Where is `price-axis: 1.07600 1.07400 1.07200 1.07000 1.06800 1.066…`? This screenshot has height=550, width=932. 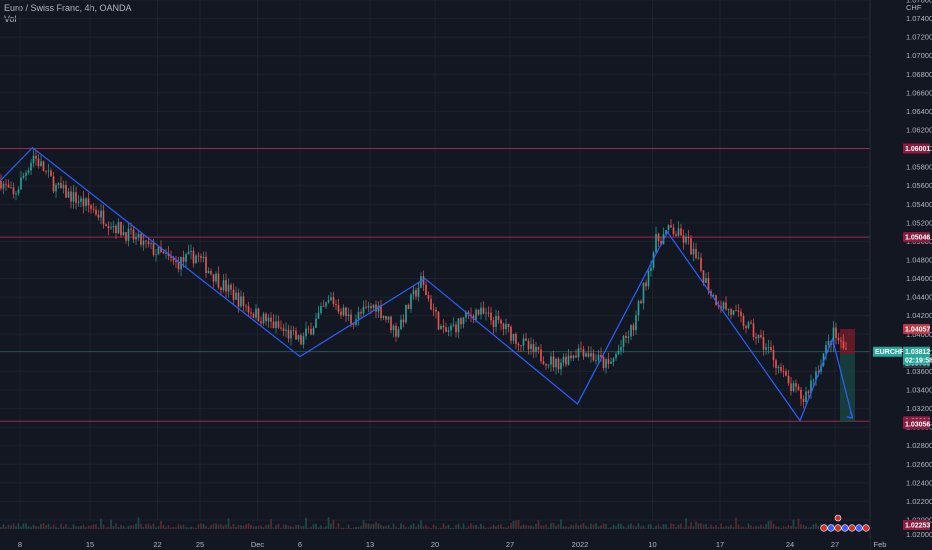
price-axis: 1.07600 1.07400 1.07200 1.07000 1.06800 1.066… is located at coordinates (900, 275).